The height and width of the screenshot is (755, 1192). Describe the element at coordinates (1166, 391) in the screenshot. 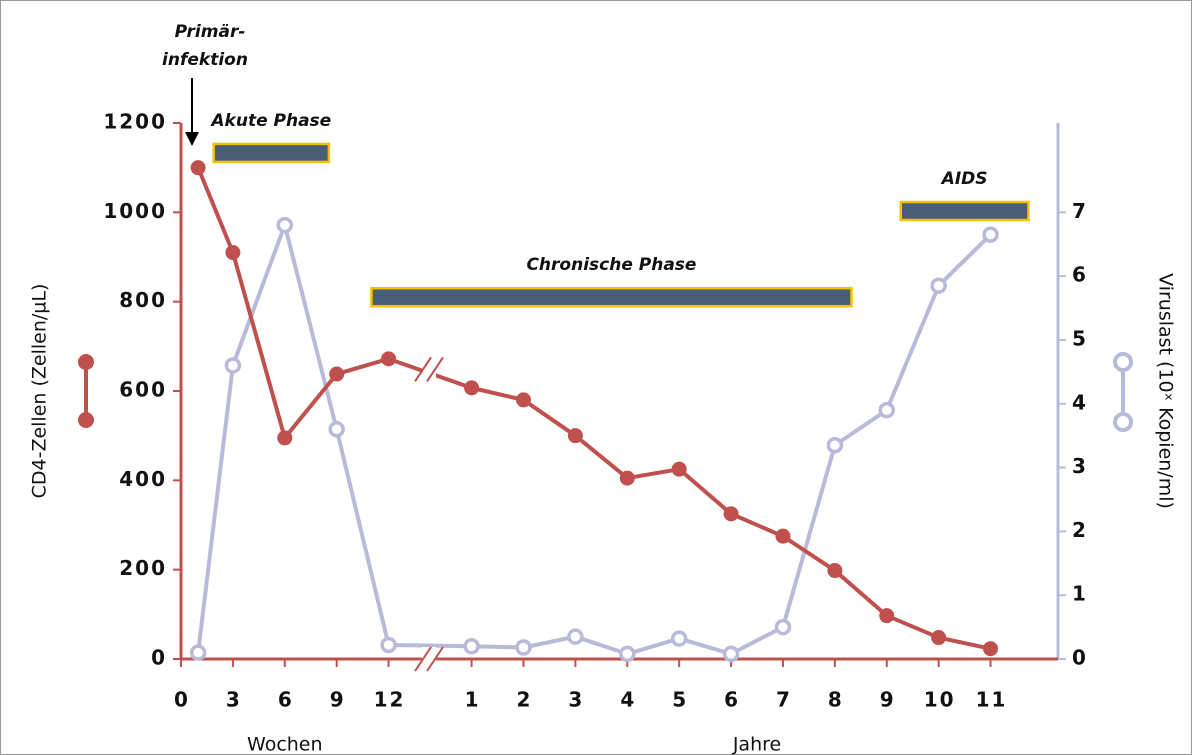

I see `y2-axis-label: Viruslast (10ˣ Kopien/ml)` at that location.